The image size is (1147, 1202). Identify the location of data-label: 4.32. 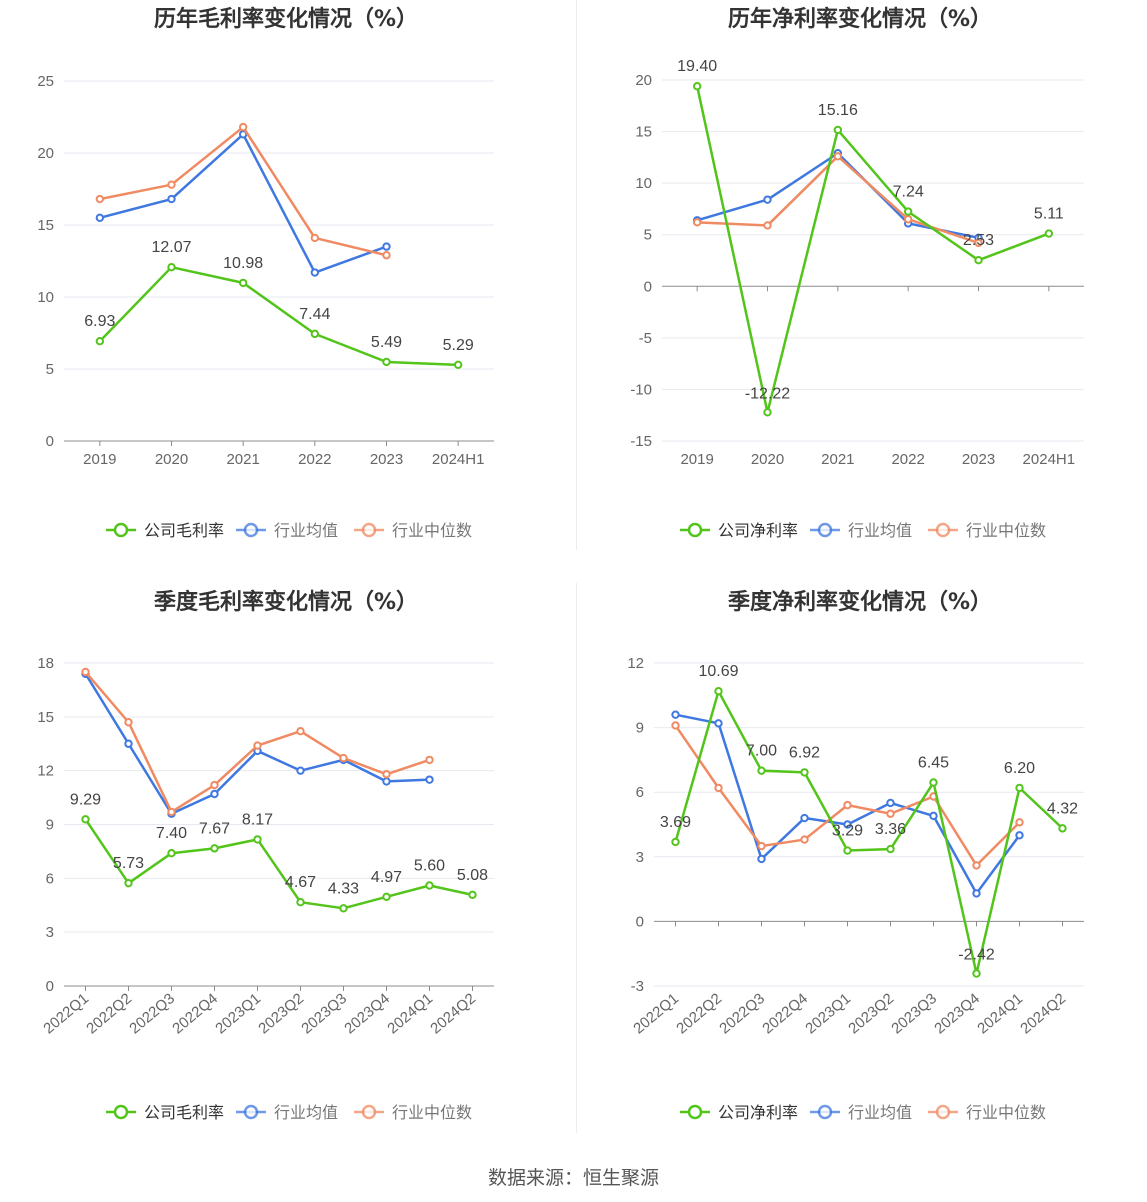
(1062, 808).